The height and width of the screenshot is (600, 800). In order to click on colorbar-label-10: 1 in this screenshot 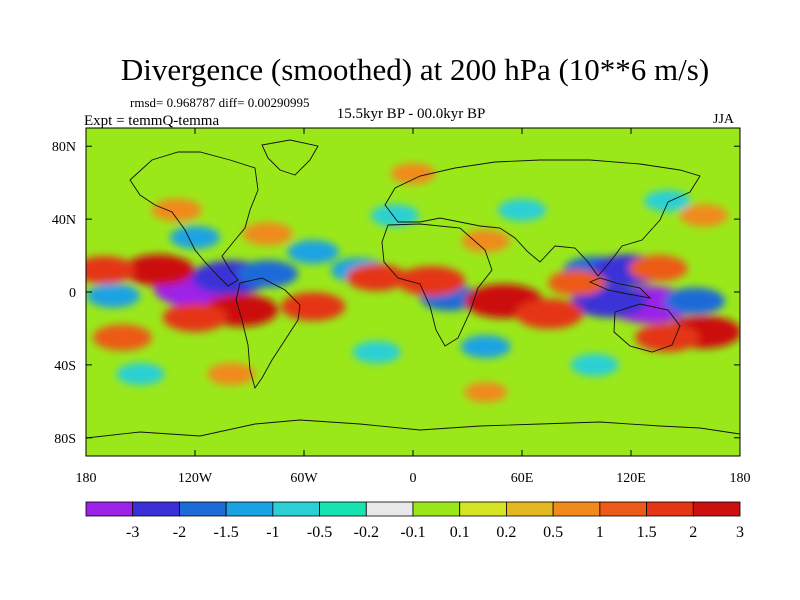, I will do `click(600, 532)`.